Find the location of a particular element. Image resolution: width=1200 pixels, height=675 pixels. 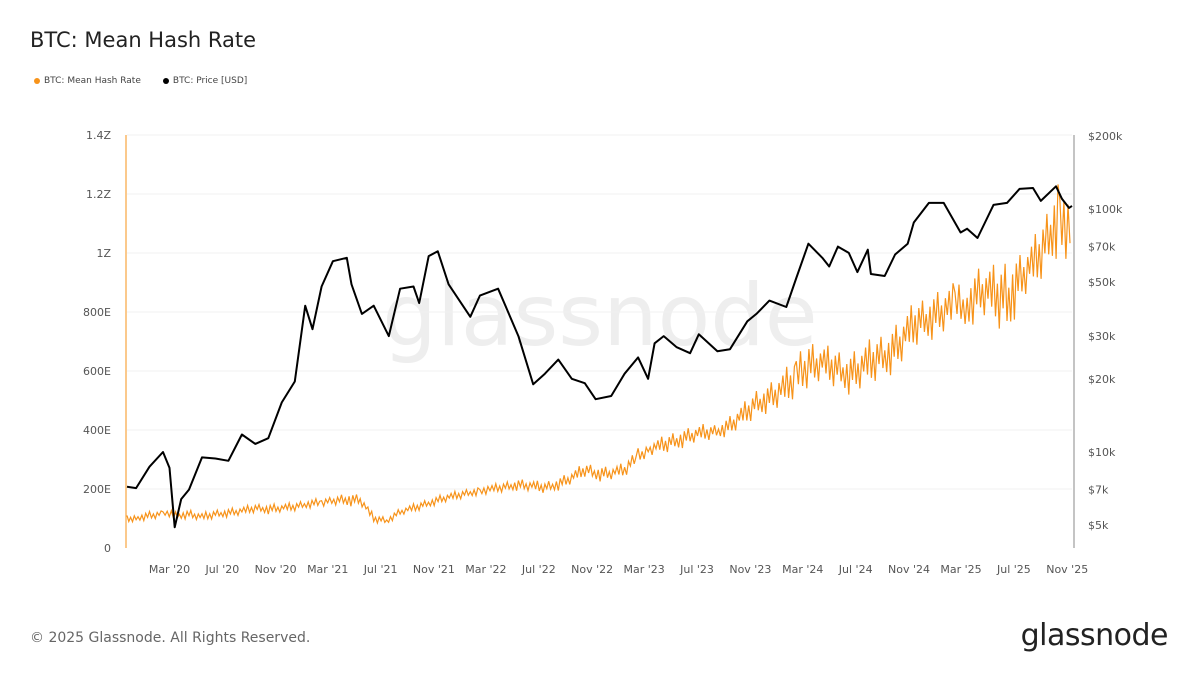

x-tick-label: Nov '24 is located at coordinates (909, 569).